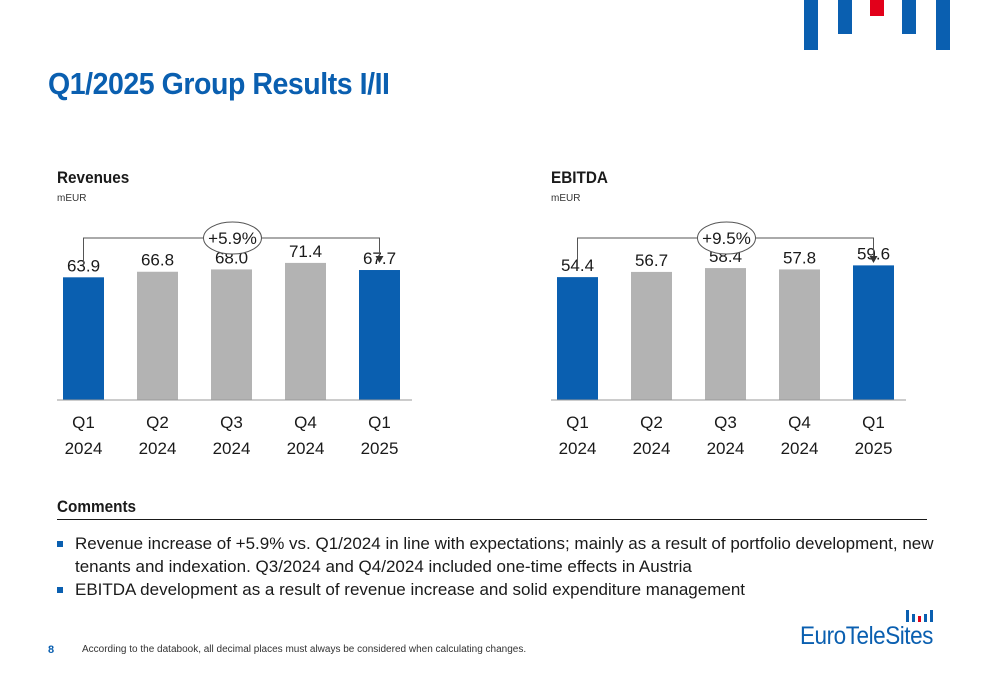  Describe the element at coordinates (97, 506) in the screenshot. I see `comments-heading: Comments` at that location.